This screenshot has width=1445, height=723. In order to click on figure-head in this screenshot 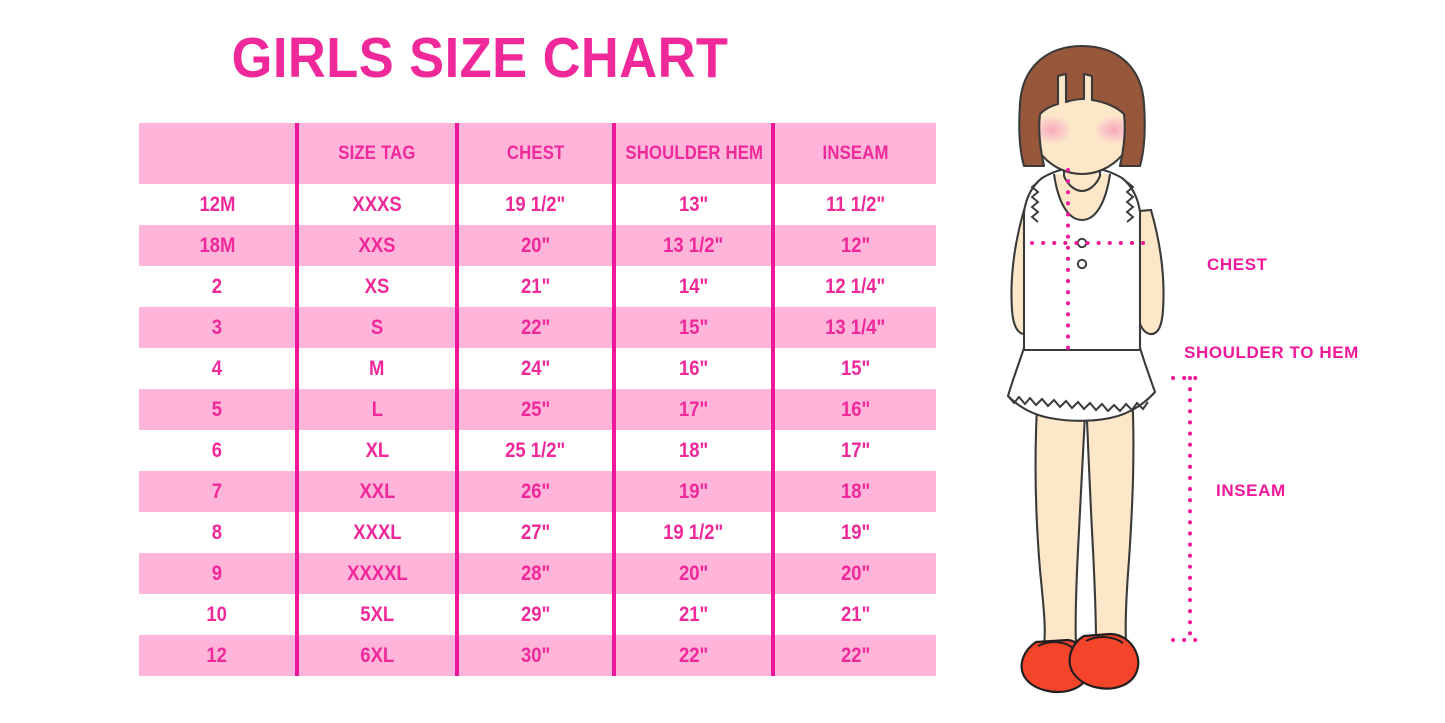, I will do `click(1082, 110)`.